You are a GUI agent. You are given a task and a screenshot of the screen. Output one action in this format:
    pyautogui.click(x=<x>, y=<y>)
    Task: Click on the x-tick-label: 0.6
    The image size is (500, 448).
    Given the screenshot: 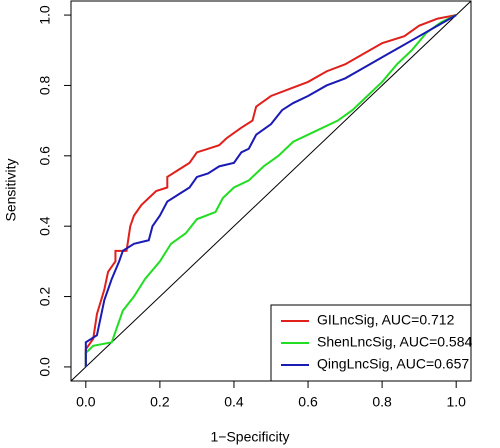 What is the action you would take?
    pyautogui.click(x=308, y=402)
    